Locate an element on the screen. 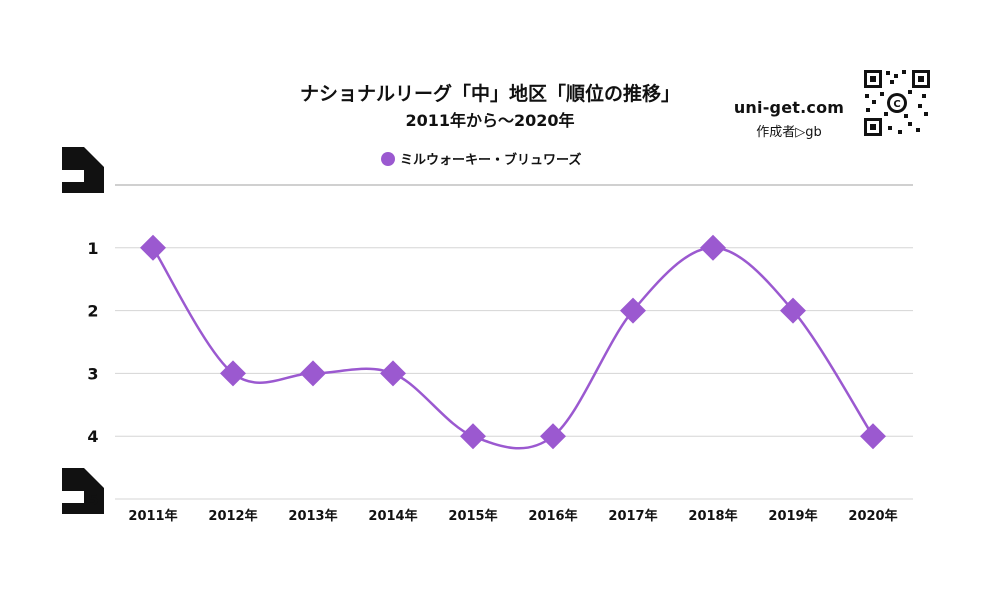 The width and height of the screenshot is (1000, 600). x-tick-label: 2017年 is located at coordinates (632, 516).